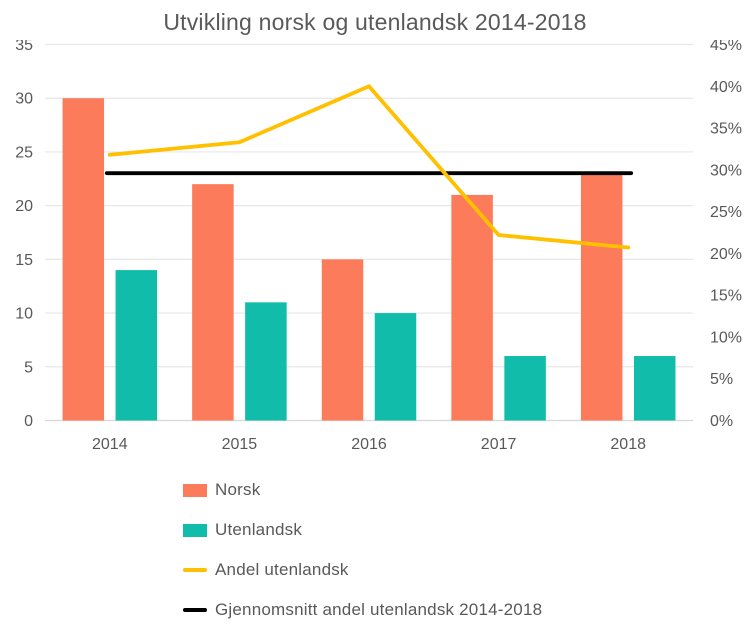 The image size is (750, 642). Describe the element at coordinates (24, 314) in the screenshot. I see `left-axis-tick: 10` at that location.